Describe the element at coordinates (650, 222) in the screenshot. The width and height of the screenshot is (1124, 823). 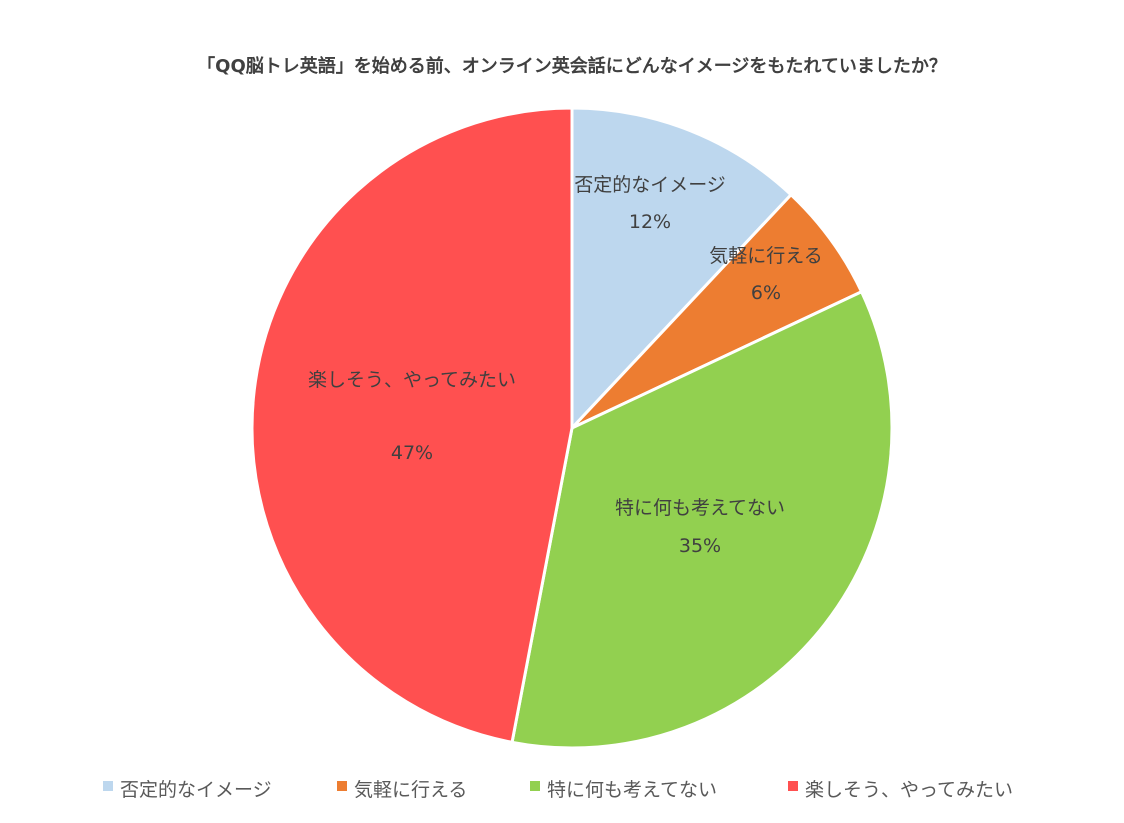
I see `slice-value-label: 12%` at that location.